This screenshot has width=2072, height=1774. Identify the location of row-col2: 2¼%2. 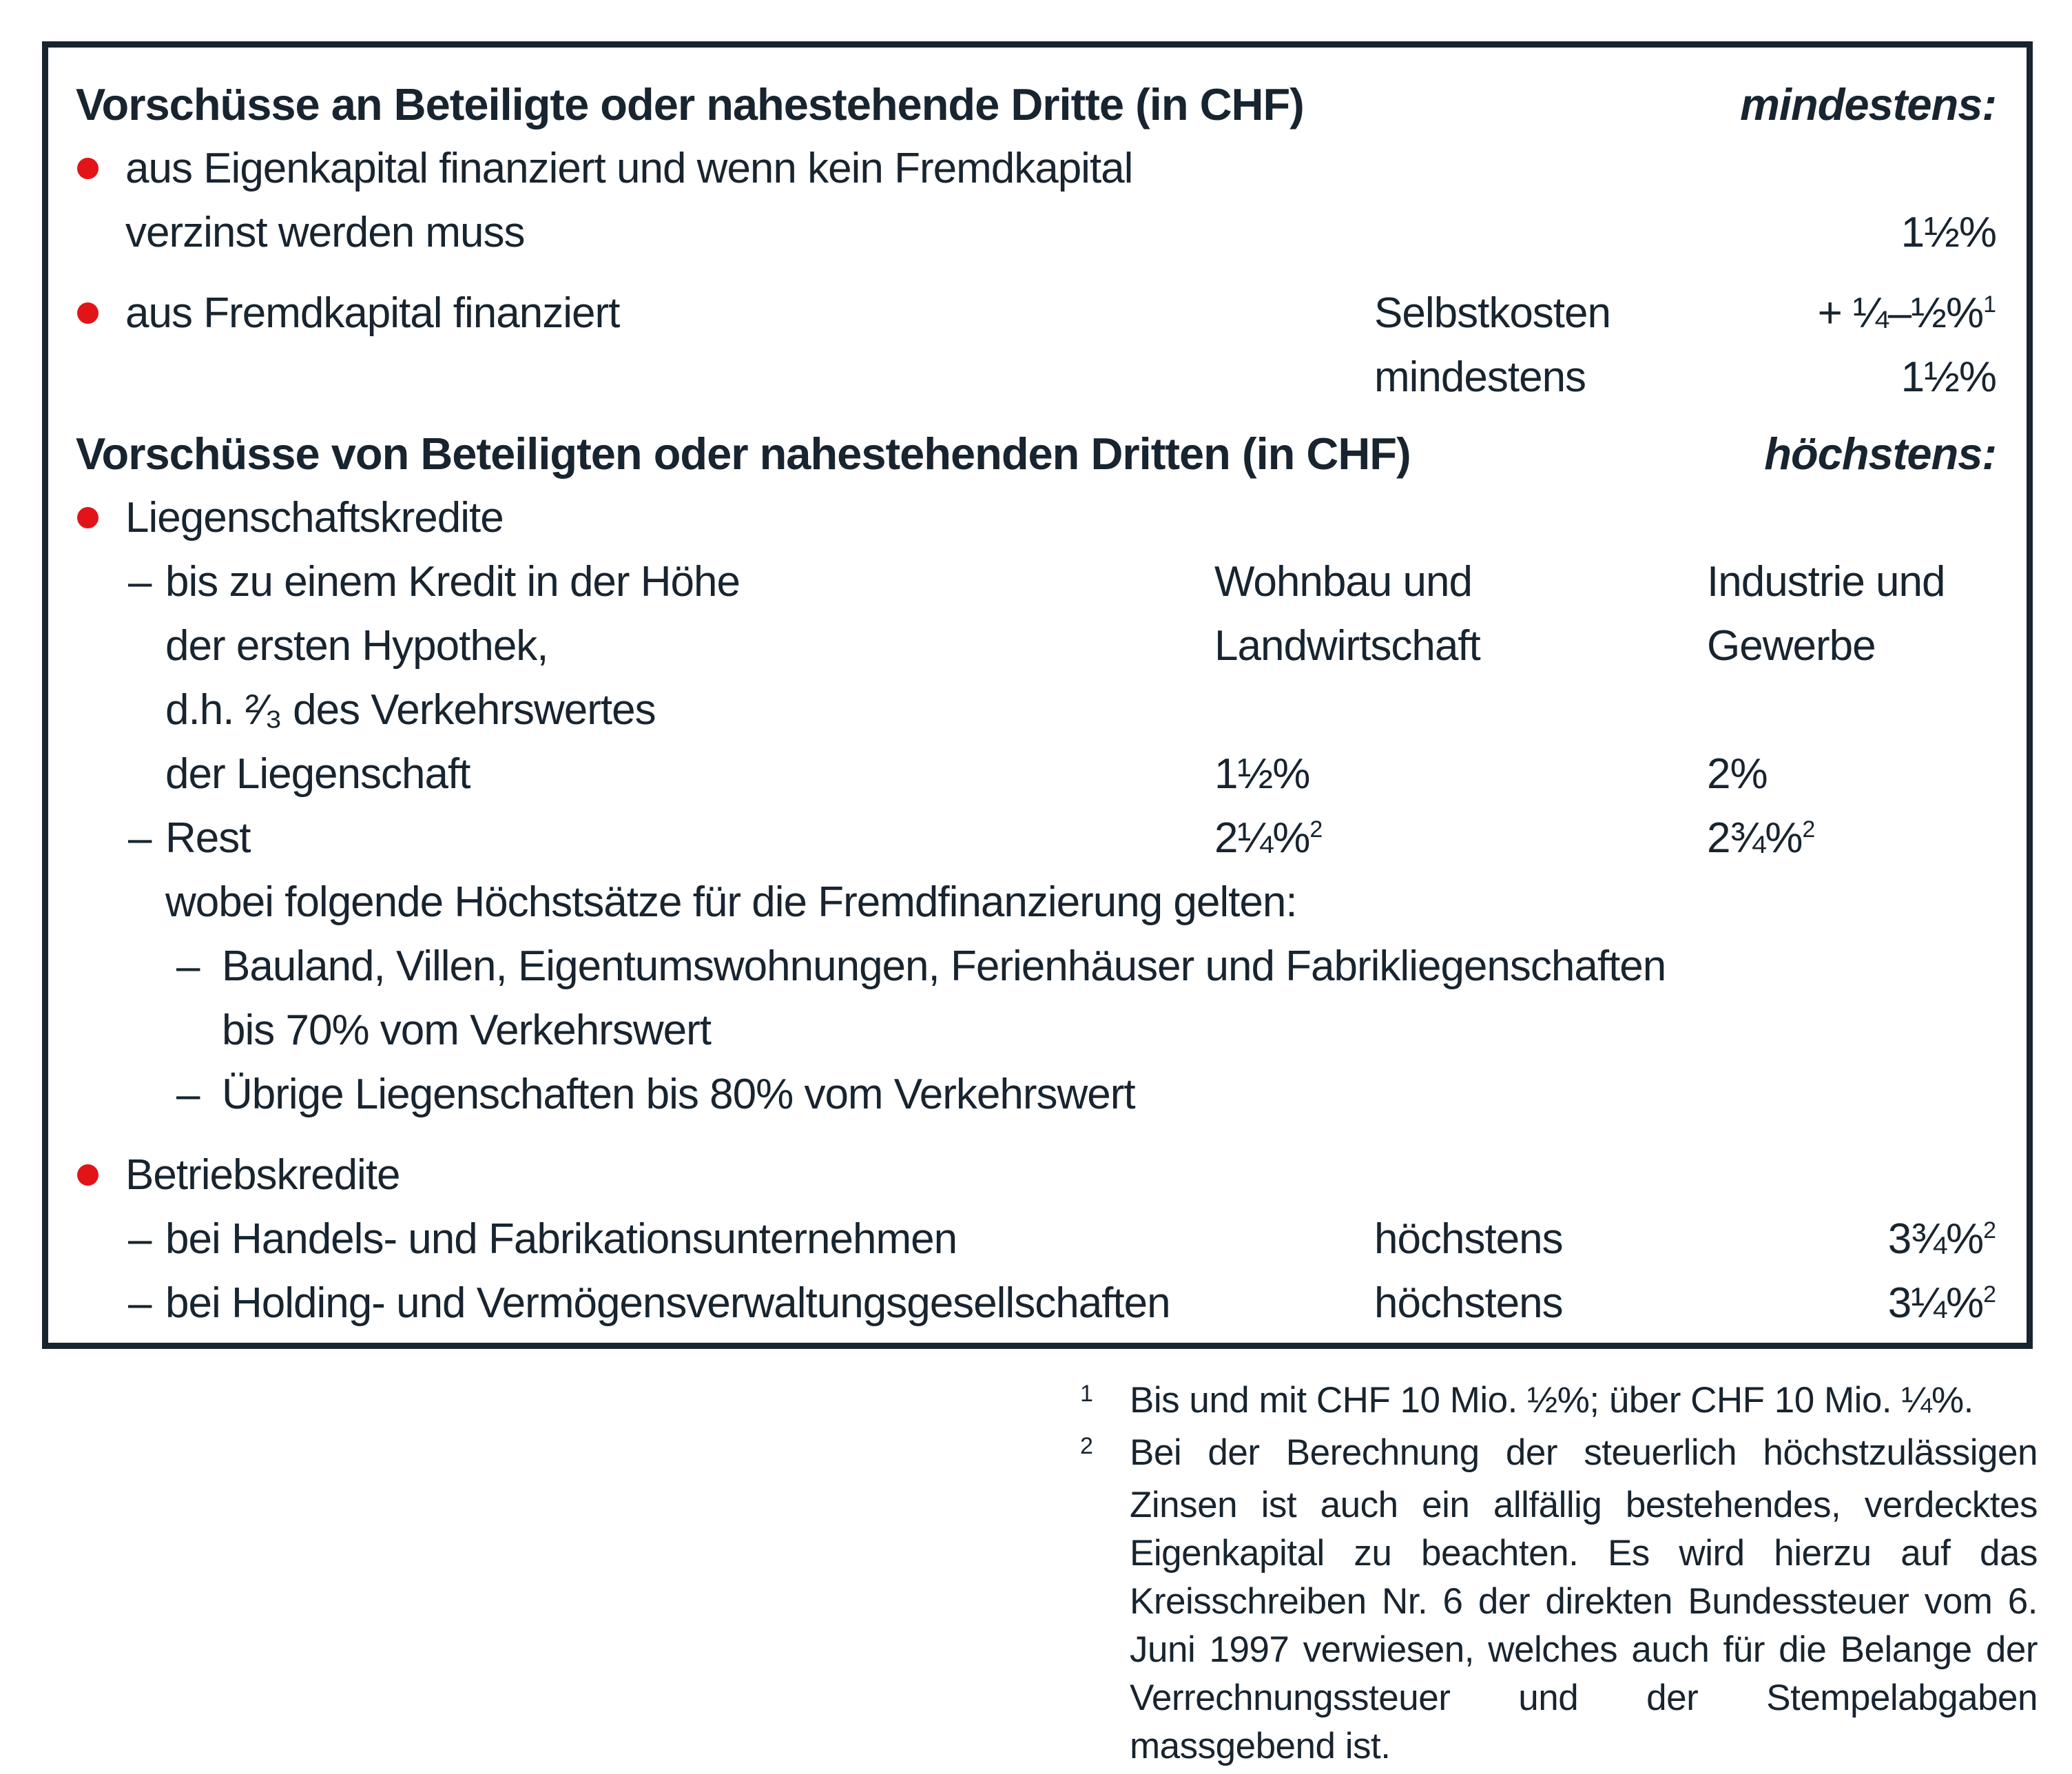
(1268, 841).